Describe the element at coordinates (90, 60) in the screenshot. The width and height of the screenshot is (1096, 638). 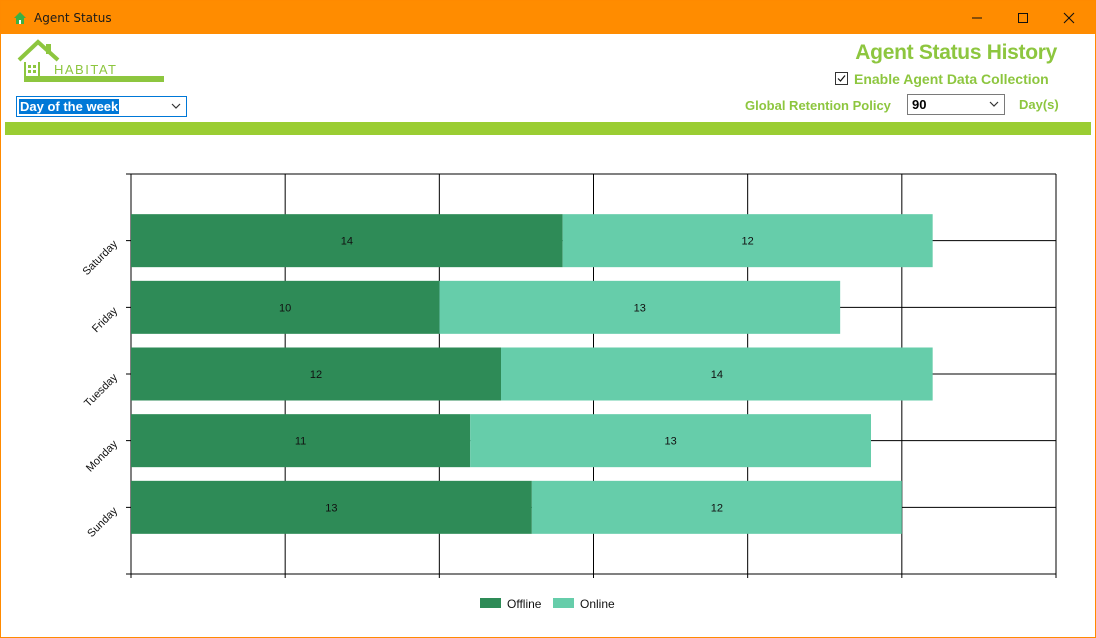
I see `habitat-logo: HABITAT` at that location.